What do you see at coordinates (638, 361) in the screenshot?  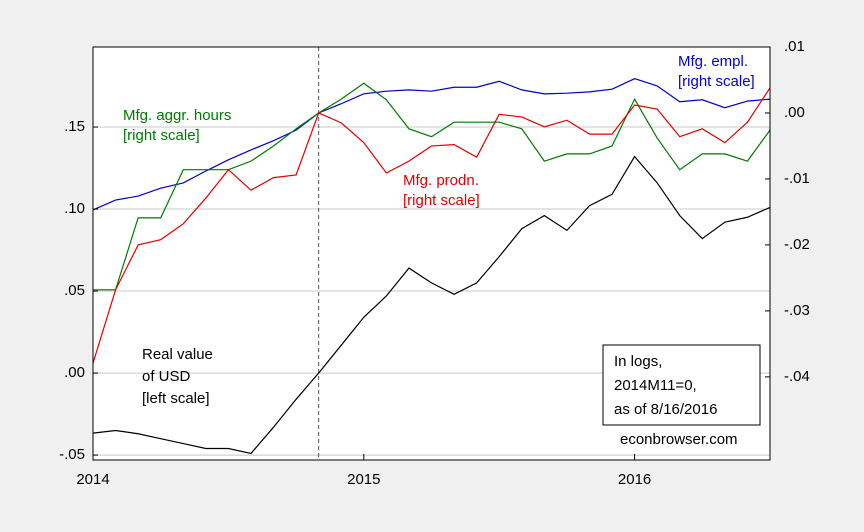 I see `annotation: In logs,` at bounding box center [638, 361].